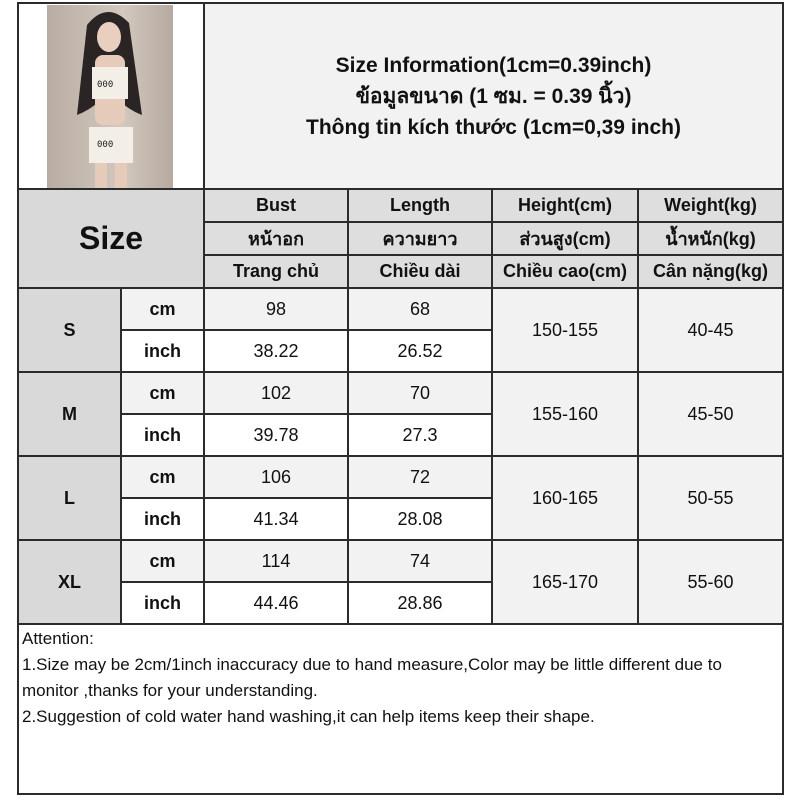 This screenshot has width=800, height=800. Describe the element at coordinates (276, 271) in the screenshot. I see `header-bust-vi: Trang chủ` at that location.